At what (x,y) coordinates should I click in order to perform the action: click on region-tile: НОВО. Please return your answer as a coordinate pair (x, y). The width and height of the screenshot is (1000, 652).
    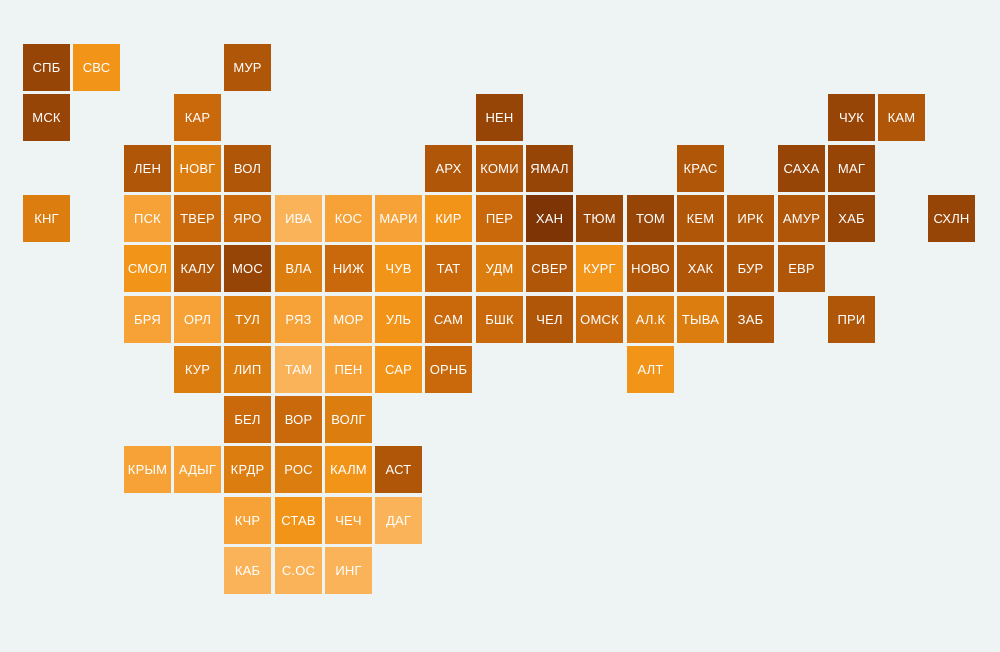
    Looking at the image, I should click on (650, 268).